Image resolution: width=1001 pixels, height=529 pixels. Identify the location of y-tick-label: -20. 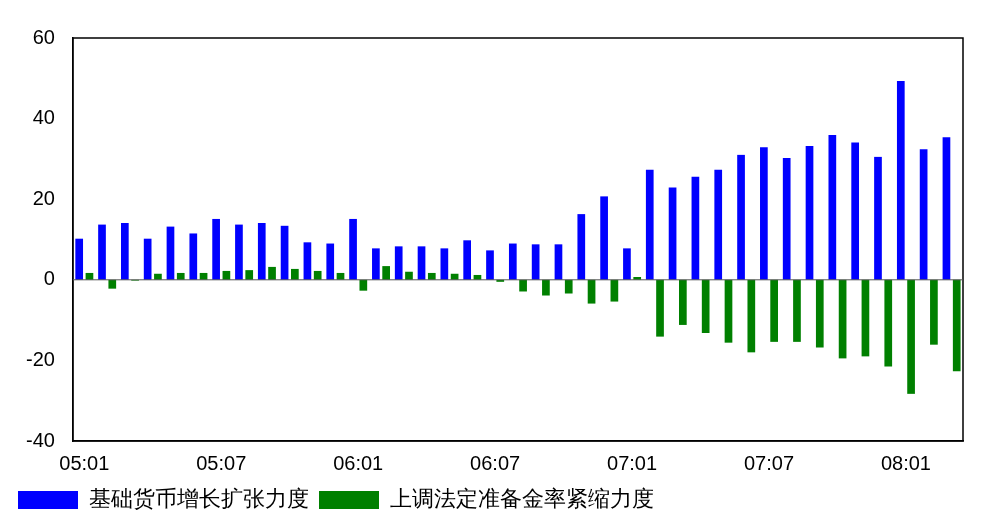
(40, 358).